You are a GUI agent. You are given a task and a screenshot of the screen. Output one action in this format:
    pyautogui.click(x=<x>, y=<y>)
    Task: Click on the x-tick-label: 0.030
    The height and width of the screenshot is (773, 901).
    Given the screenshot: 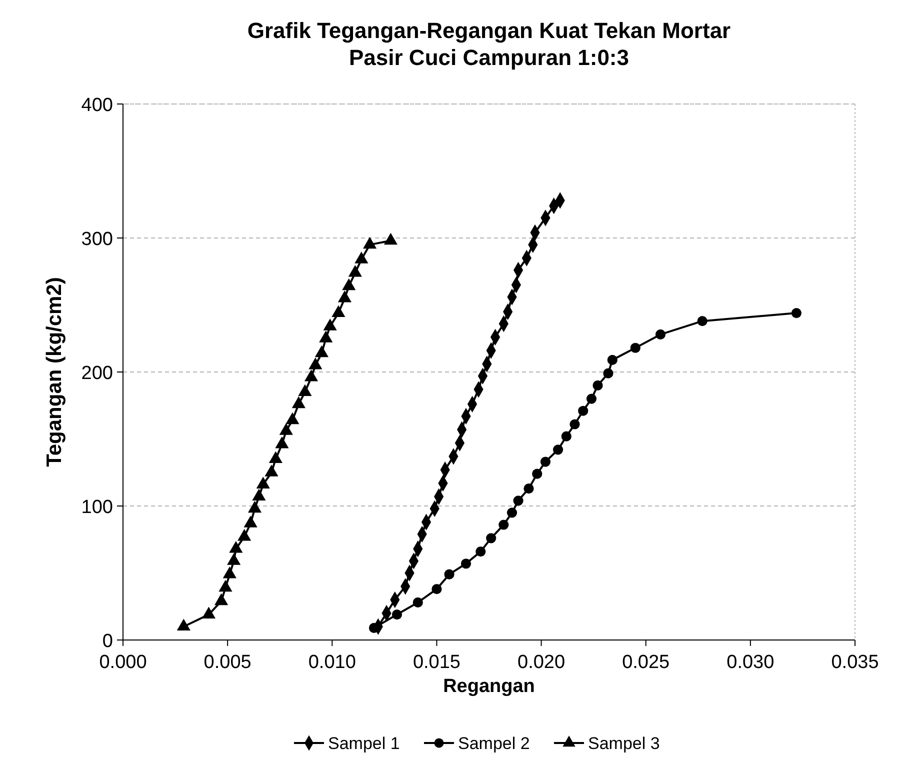 What is the action you would take?
    pyautogui.click(x=750, y=662)
    